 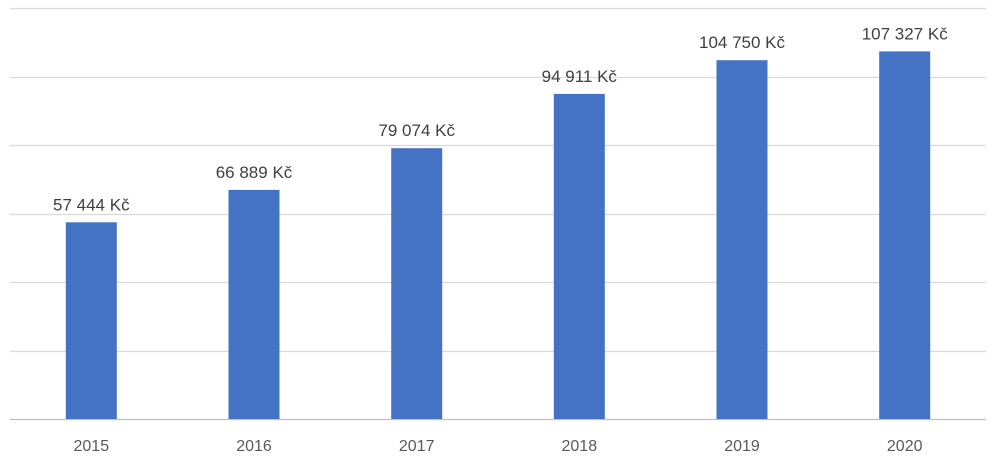 What do you see at coordinates (417, 283) in the screenshot?
I see `bar-2017` at bounding box center [417, 283].